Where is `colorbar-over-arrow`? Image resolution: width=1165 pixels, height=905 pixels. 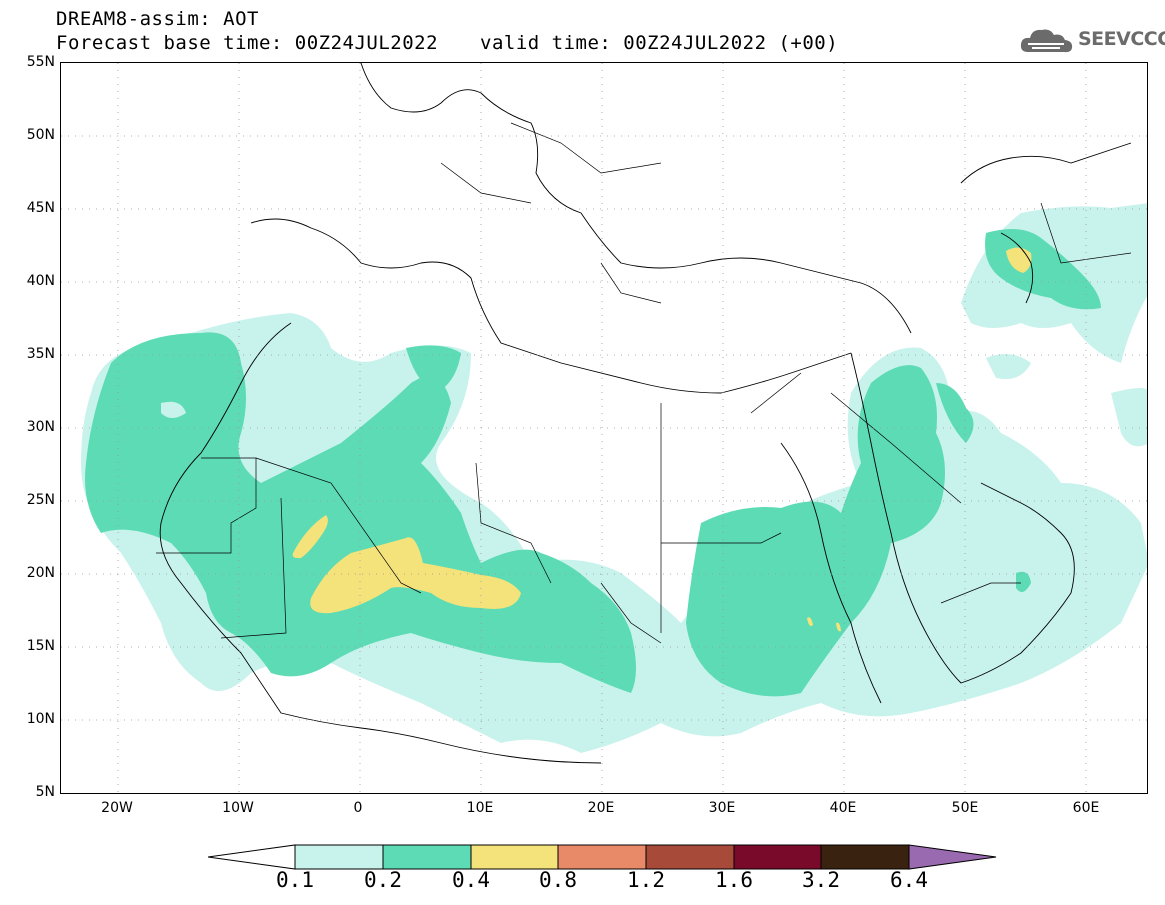
colorbar-over-arrow is located at coordinates (952, 857).